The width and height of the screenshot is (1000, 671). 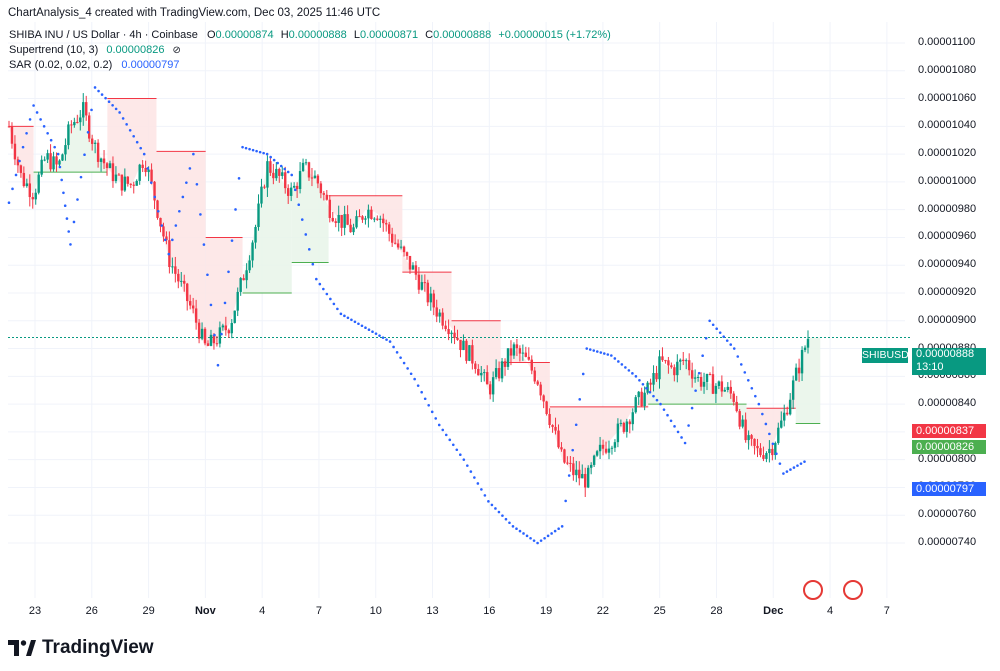 I want to click on legend-sar: SAR (0.02, 0.02, 0.2) 0.00000797, so click(x=94, y=65).